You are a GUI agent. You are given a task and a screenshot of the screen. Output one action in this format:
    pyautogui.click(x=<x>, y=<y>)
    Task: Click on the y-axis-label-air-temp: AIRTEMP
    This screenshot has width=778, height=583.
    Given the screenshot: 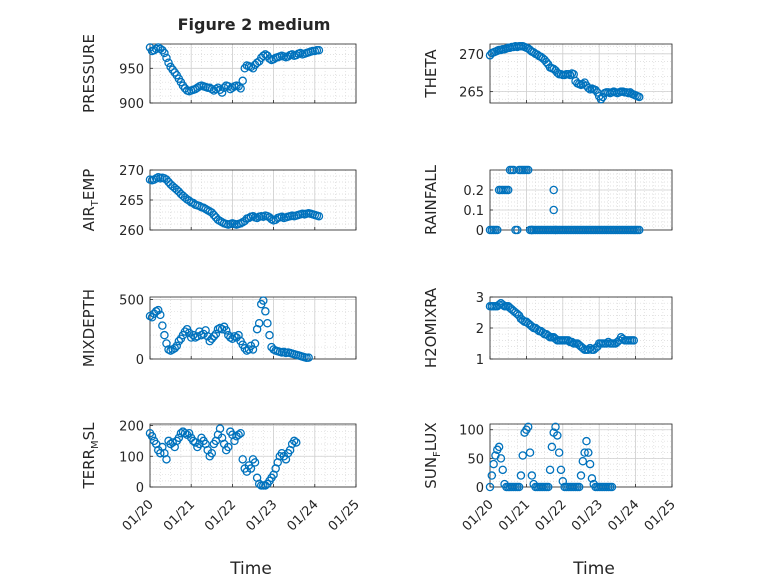 What is the action you would take?
    pyautogui.click(x=90, y=200)
    